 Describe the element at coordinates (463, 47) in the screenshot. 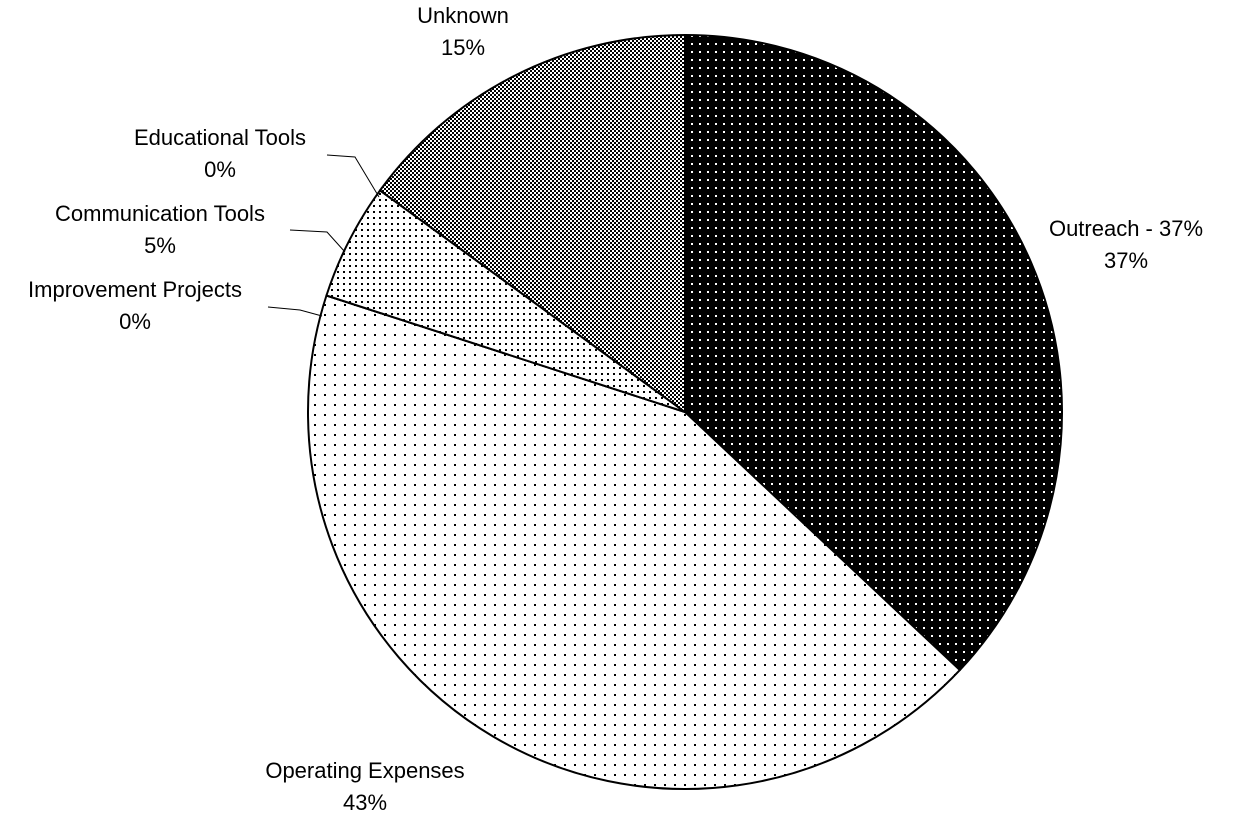

I see `slice-value-label: 15%` at that location.